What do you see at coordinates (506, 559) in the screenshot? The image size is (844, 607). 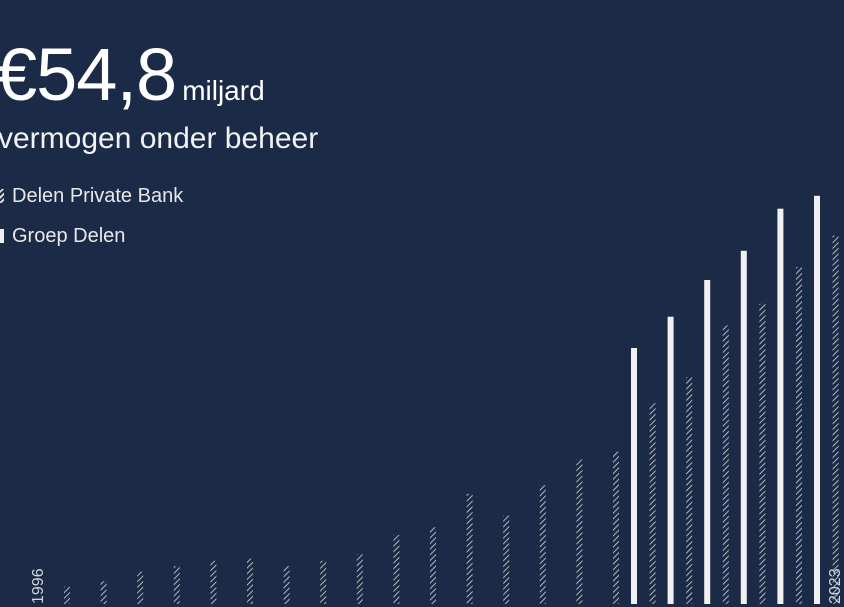 I see `bar-private-bank-2008` at bounding box center [506, 559].